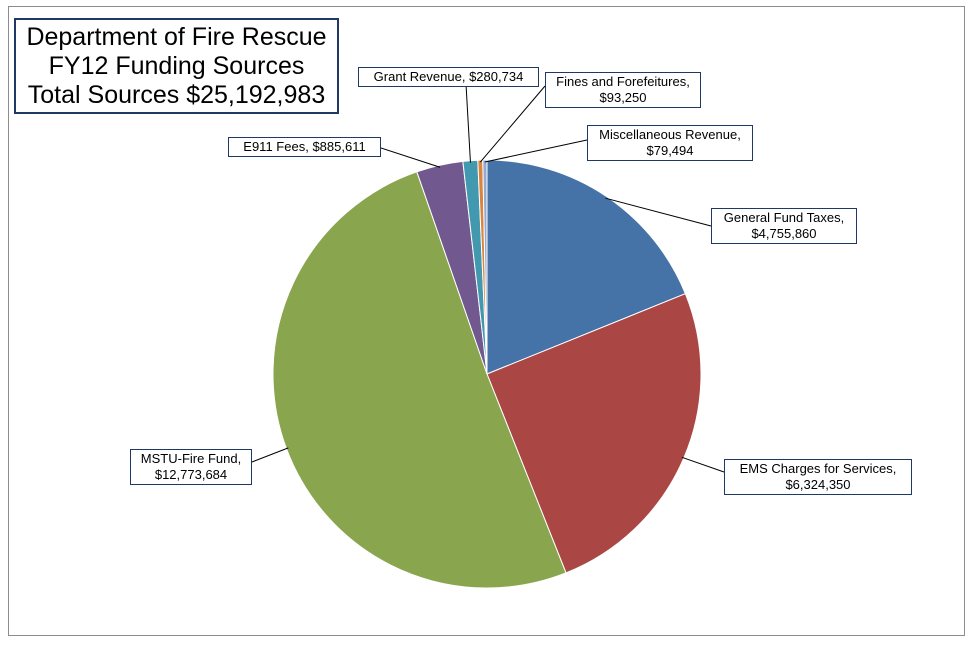 This screenshot has width=975, height=646. What do you see at coordinates (623, 97) in the screenshot?
I see `label-fines-forefeitures-value: $93,250` at bounding box center [623, 97].